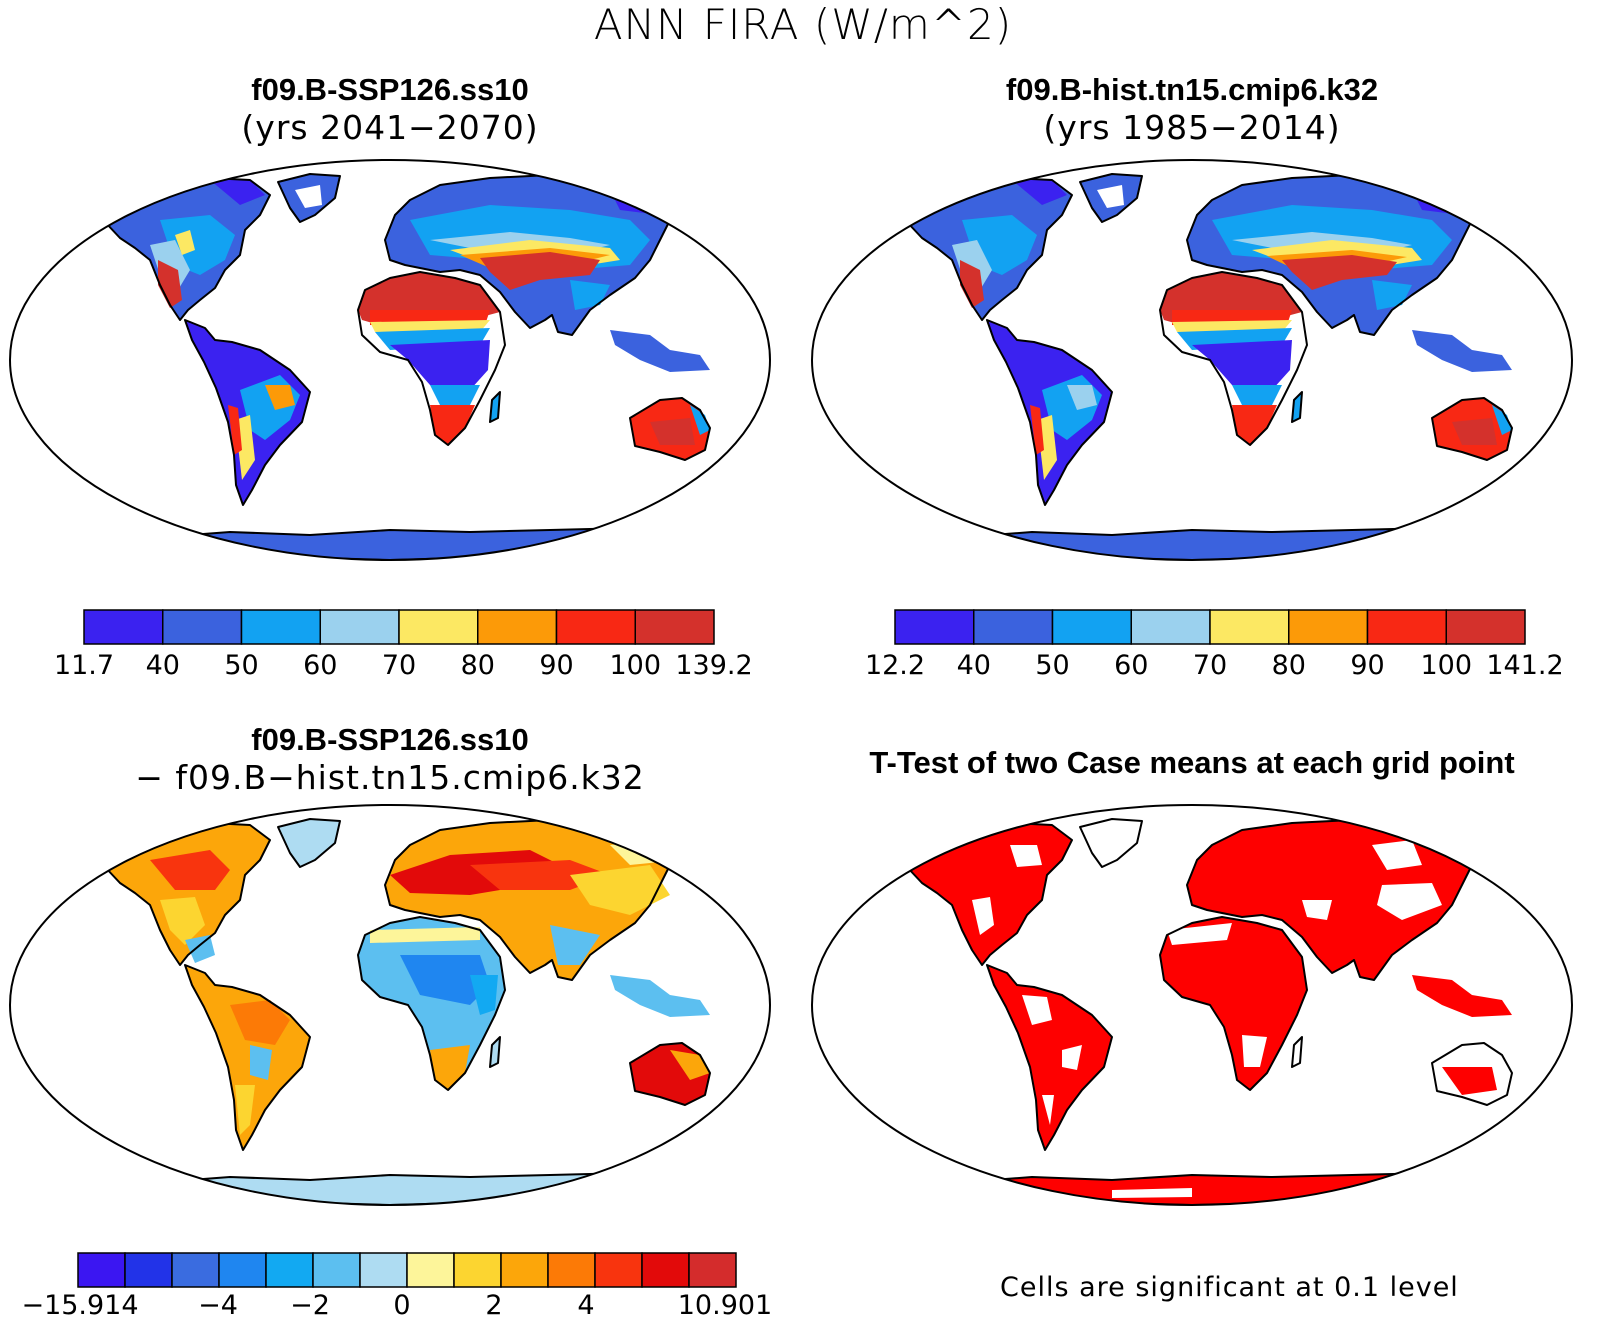 The image size is (1606, 1323). I want to click on colorbar-label: 11.7, so click(84, 665).